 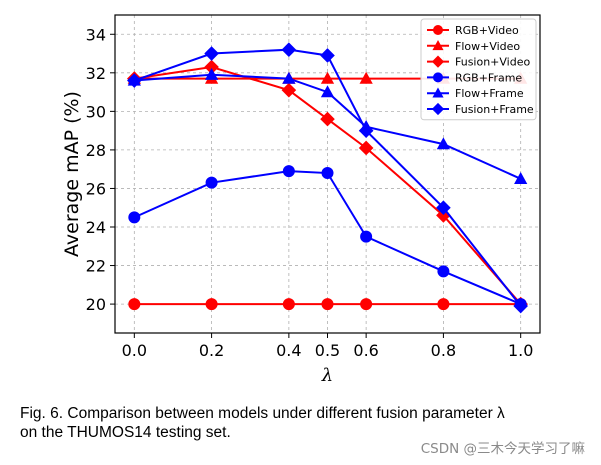 What do you see at coordinates (288, 350) in the screenshot?
I see `x-tick-label: 0.4` at bounding box center [288, 350].